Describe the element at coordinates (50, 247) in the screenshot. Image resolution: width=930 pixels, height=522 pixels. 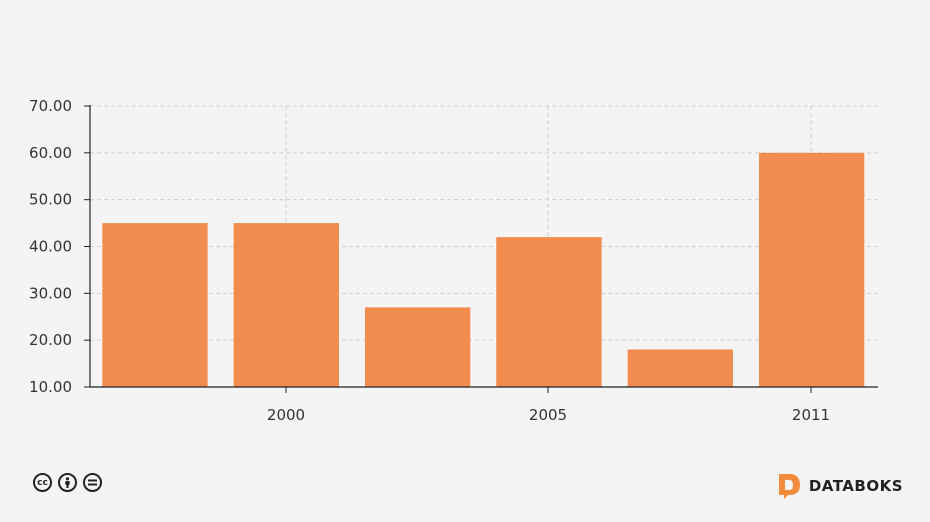
I see `y-tick-label: 40.00` at that location.